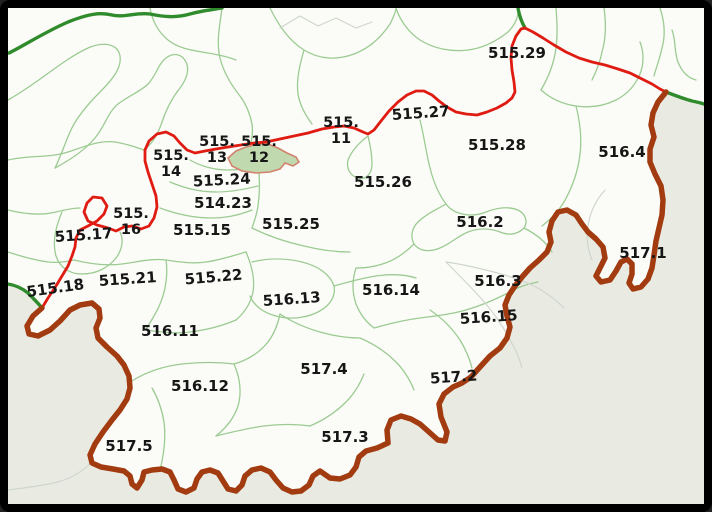  What do you see at coordinates (83, 235) in the screenshot?
I see `region-label-515.17: 515.17` at bounding box center [83, 235].